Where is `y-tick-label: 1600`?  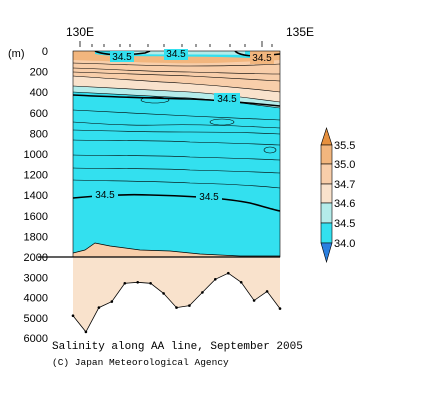
y-tick-label: 1600 is located at coordinates (36, 217).